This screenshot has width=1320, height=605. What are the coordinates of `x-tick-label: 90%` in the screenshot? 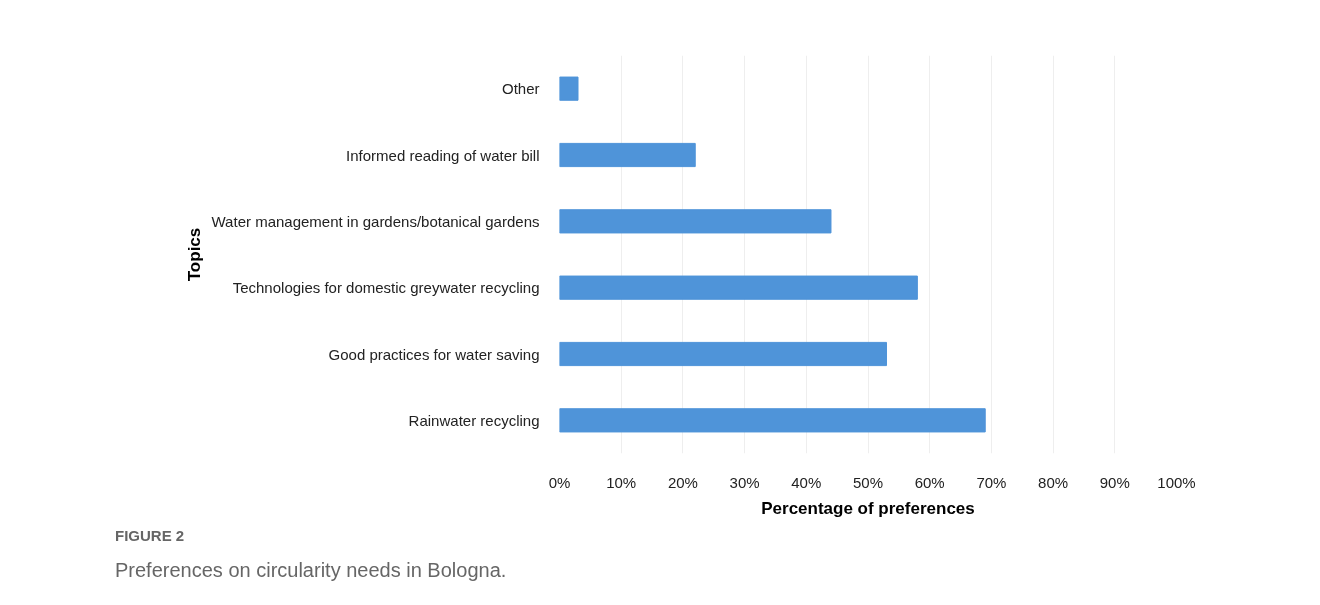 It's located at (1114, 482).